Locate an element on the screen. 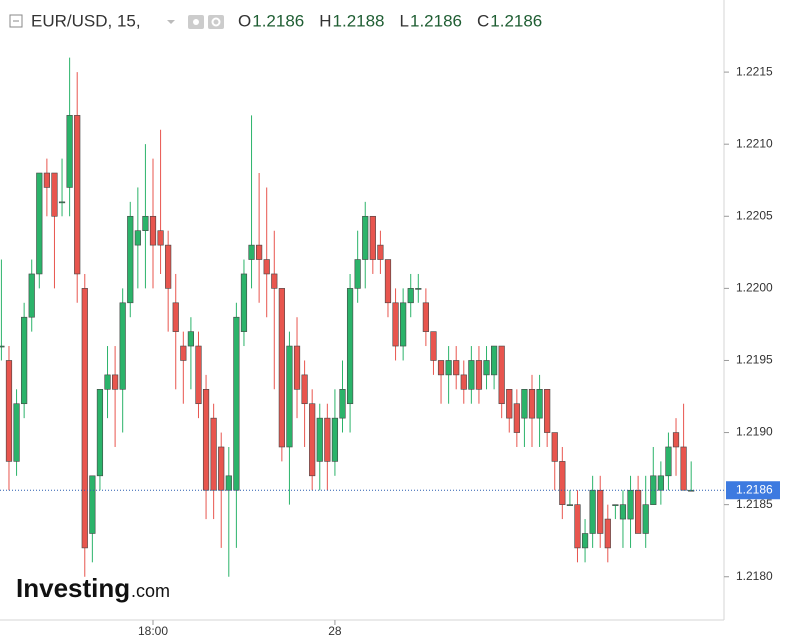 The image size is (802, 640). ohlc-label: O is located at coordinates (244, 20).